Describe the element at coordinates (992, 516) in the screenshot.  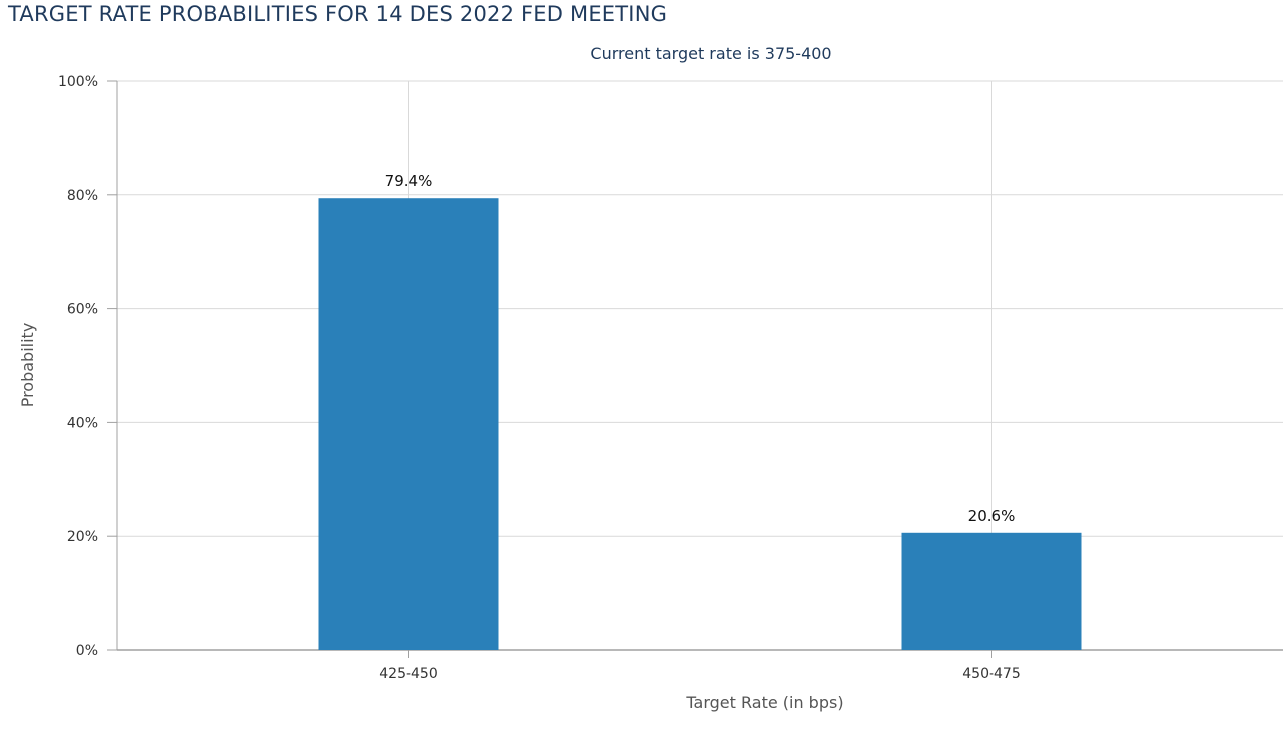
I see `bar-data-label: 20.6%` at that location.